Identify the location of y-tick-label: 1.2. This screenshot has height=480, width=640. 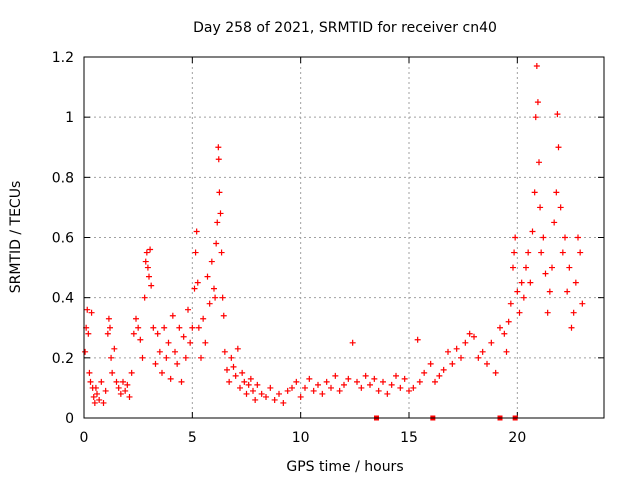
(63, 58).